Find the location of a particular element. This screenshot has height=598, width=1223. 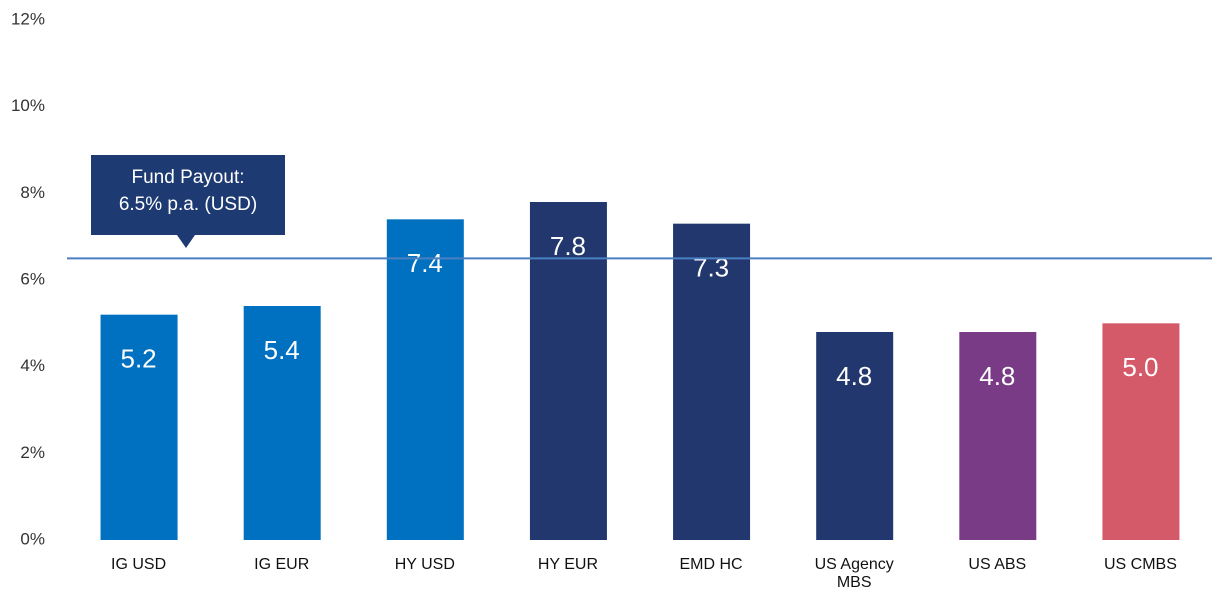

y-tick-label: 10% is located at coordinates (28, 105).